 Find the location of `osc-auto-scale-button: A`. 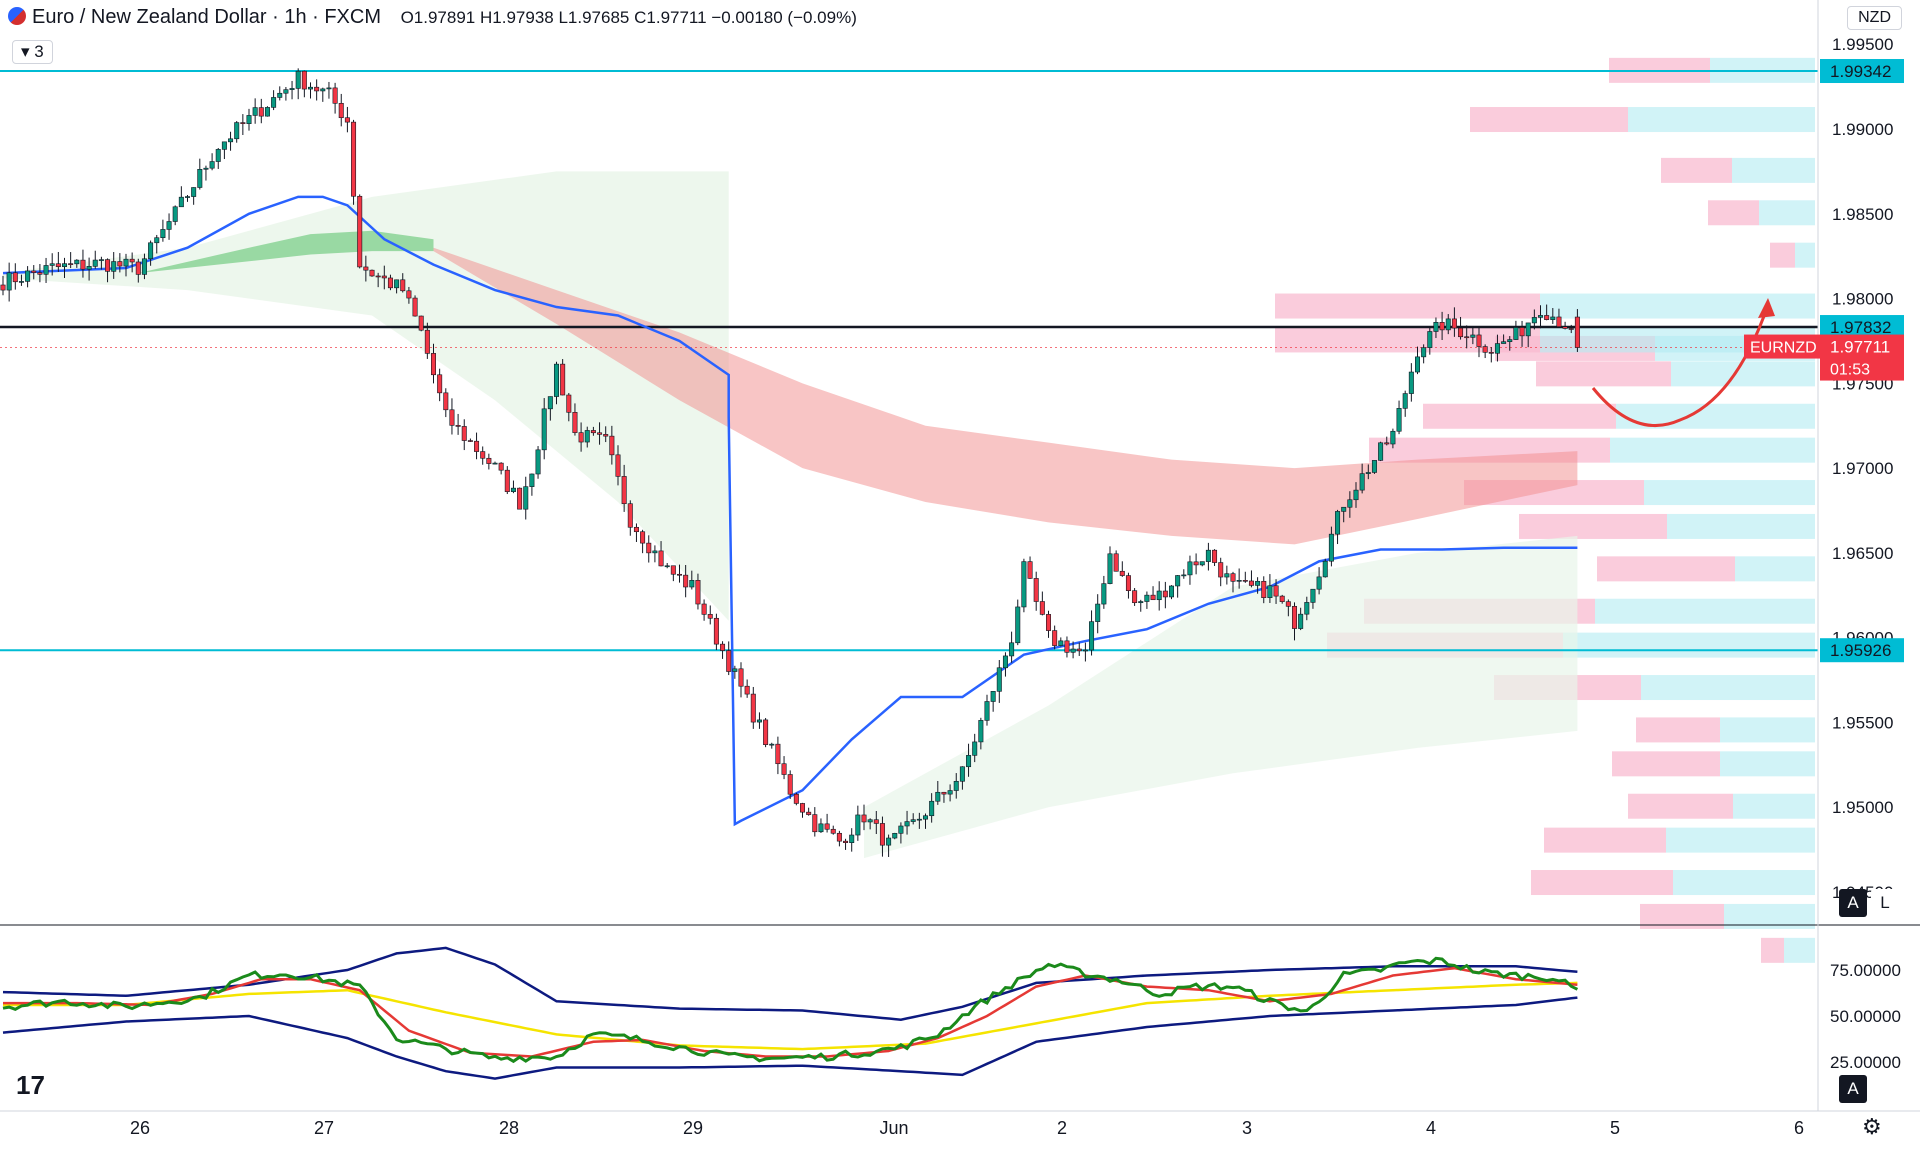

osc-auto-scale-button: A is located at coordinates (1853, 1089).